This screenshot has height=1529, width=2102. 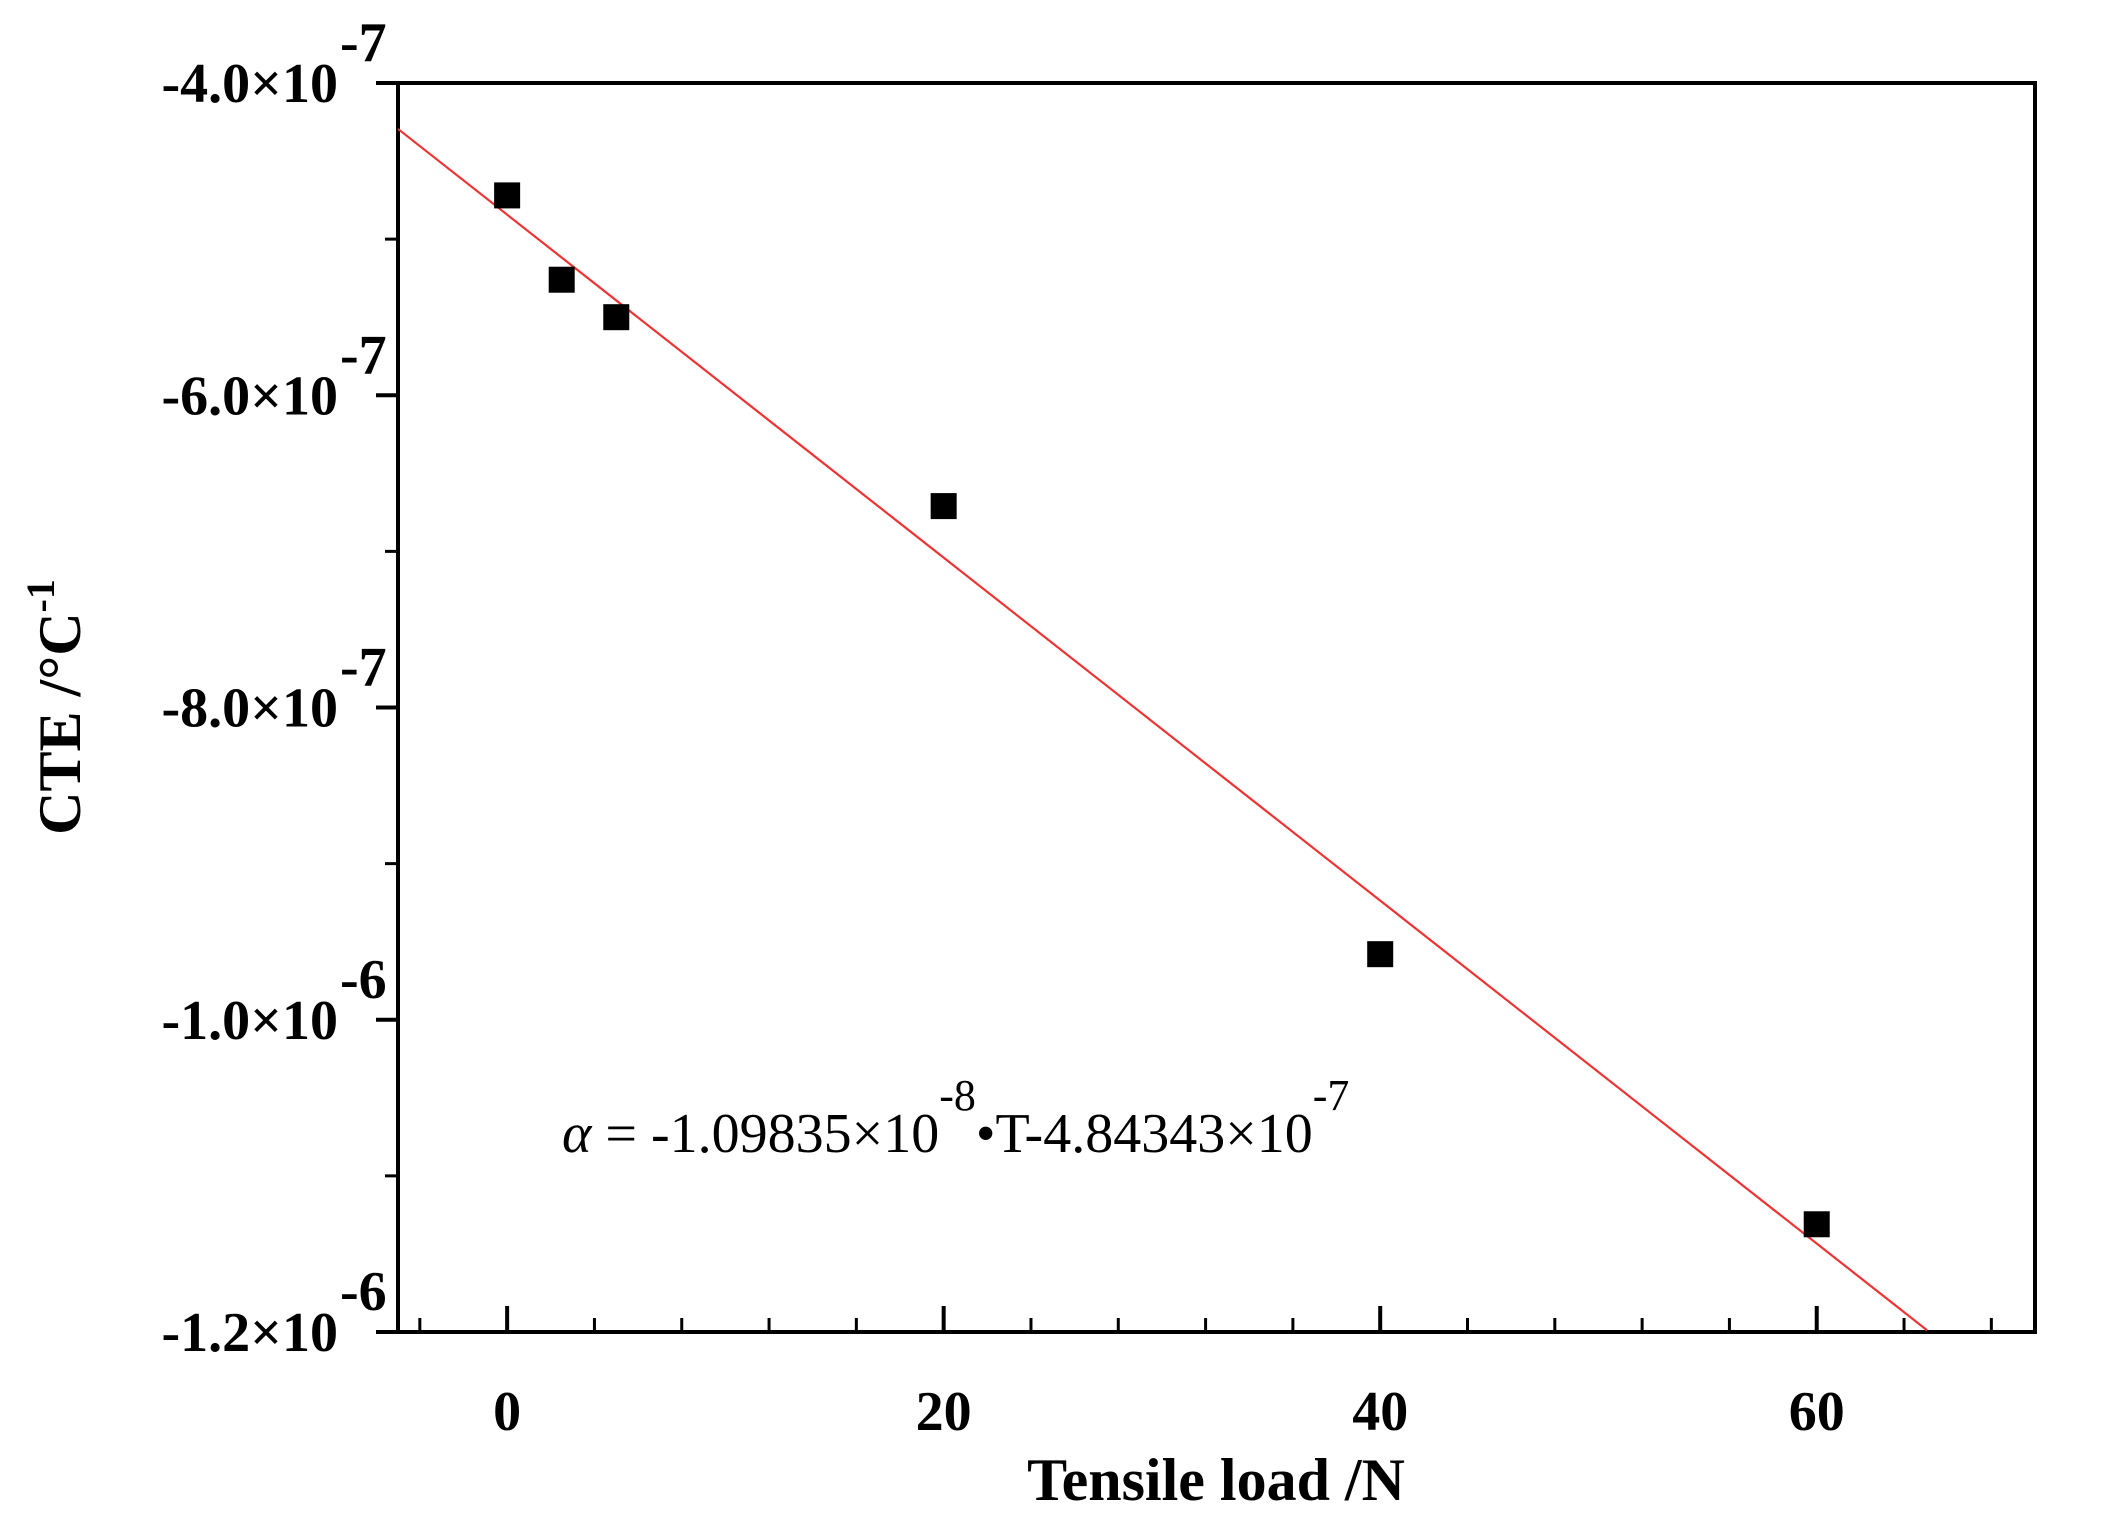 What do you see at coordinates (1144, 1134) in the screenshot?
I see `equation-part2: •T-4.84343×10` at bounding box center [1144, 1134].